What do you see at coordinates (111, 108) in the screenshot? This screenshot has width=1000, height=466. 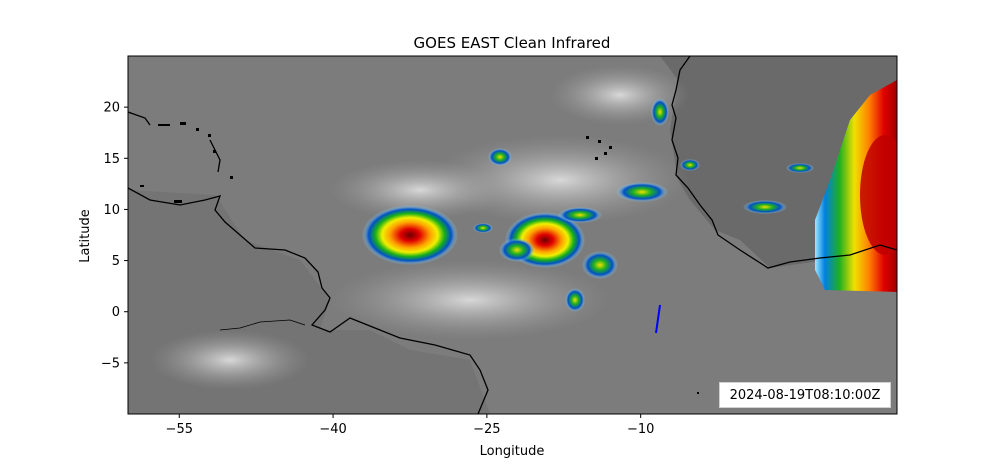 I see `y-tick-label: 20` at bounding box center [111, 108].